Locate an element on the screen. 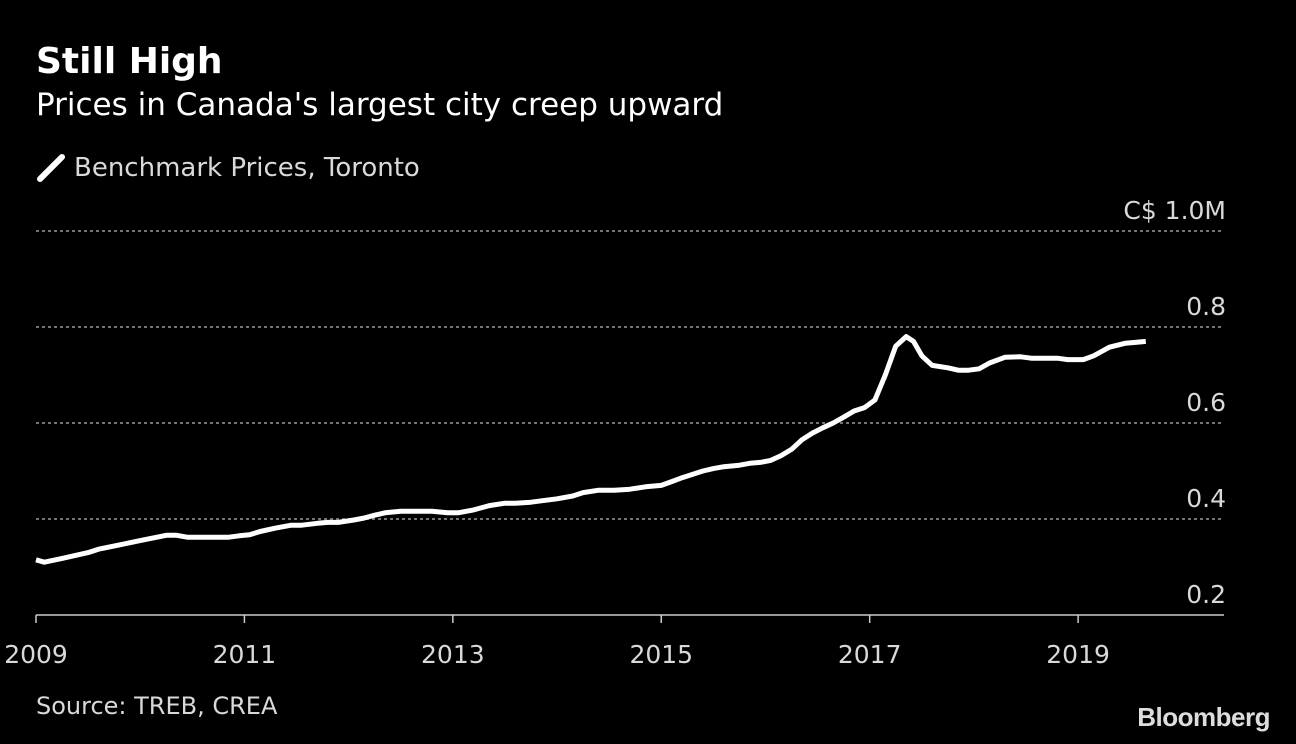 This screenshot has width=1296, height=744. y-tick-label: 0.4 is located at coordinates (1206, 498).